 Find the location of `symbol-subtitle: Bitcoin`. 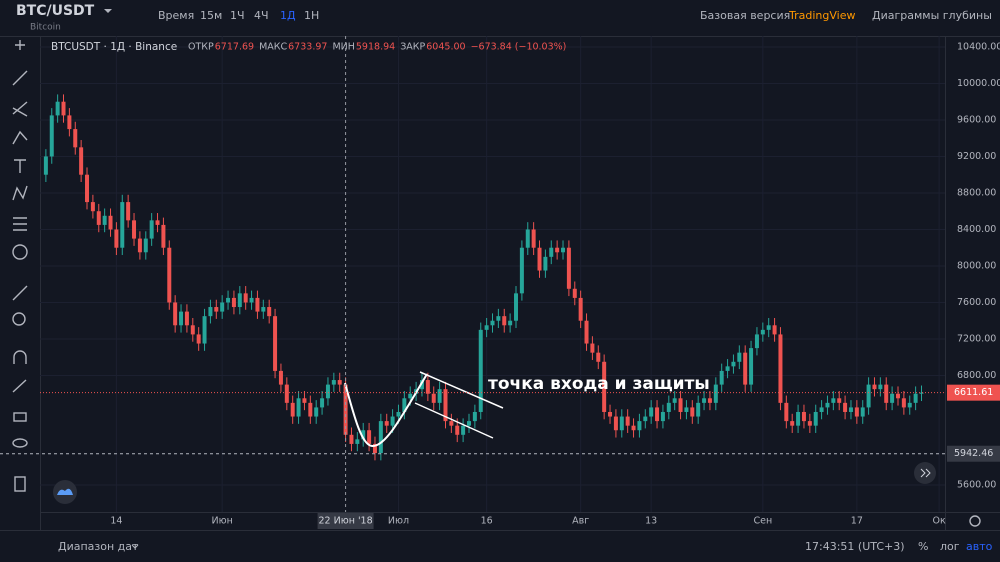

symbol-subtitle: Bitcoin is located at coordinates (45, 28).